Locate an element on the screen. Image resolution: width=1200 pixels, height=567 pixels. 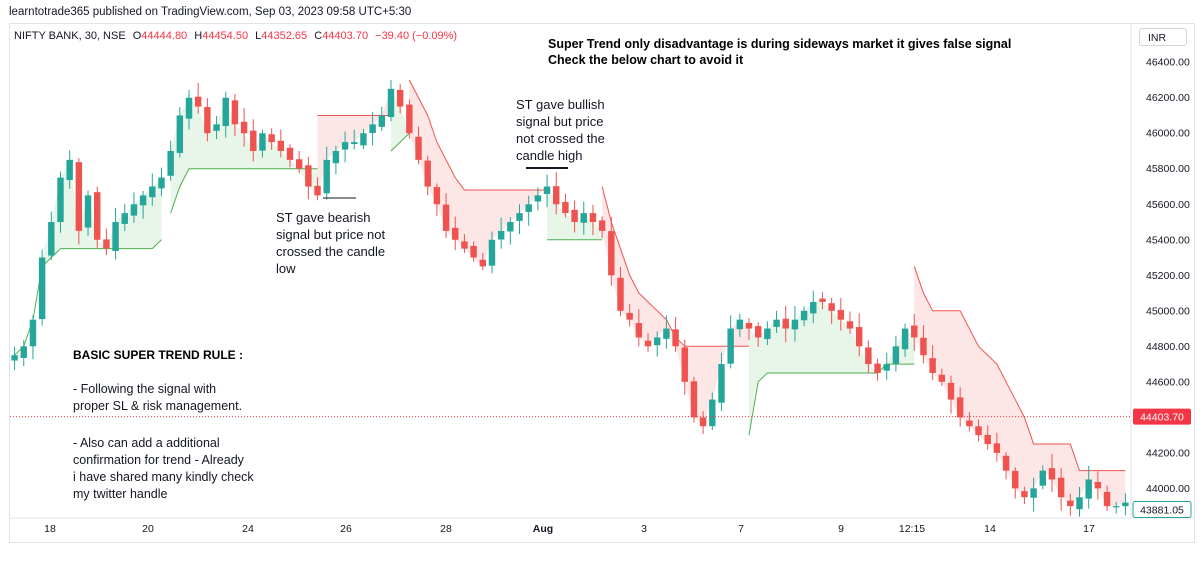
bearish-note-line: crossed the candle is located at coordinates (331, 251).